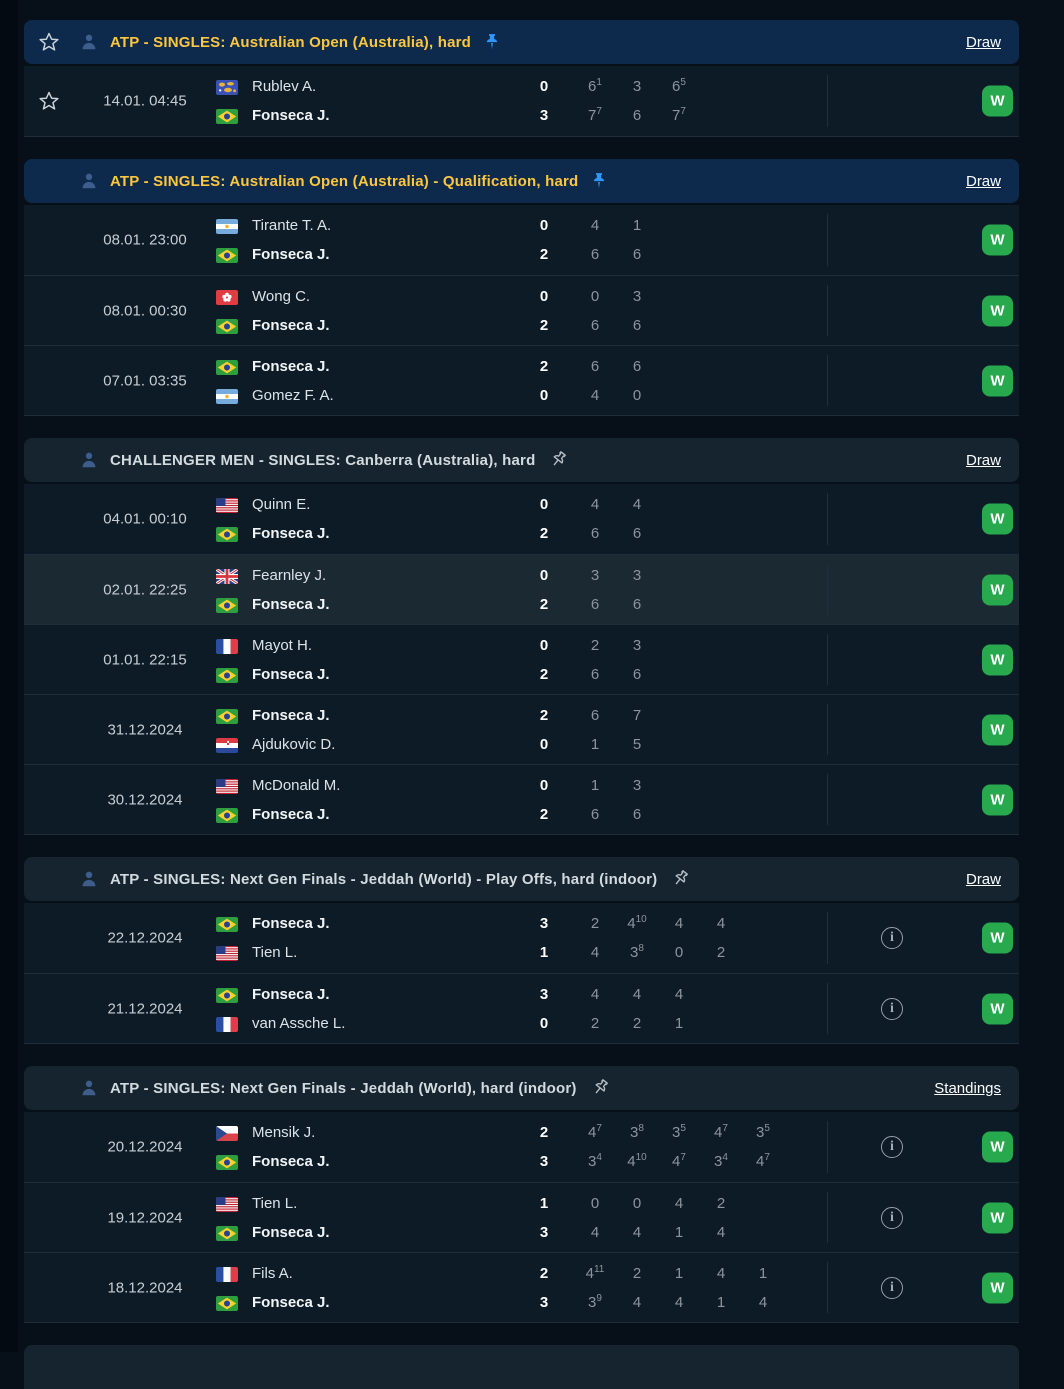 The image size is (1064, 1389). Describe the element at coordinates (637, 745) in the screenshot. I see `set-score: 5` at that location.